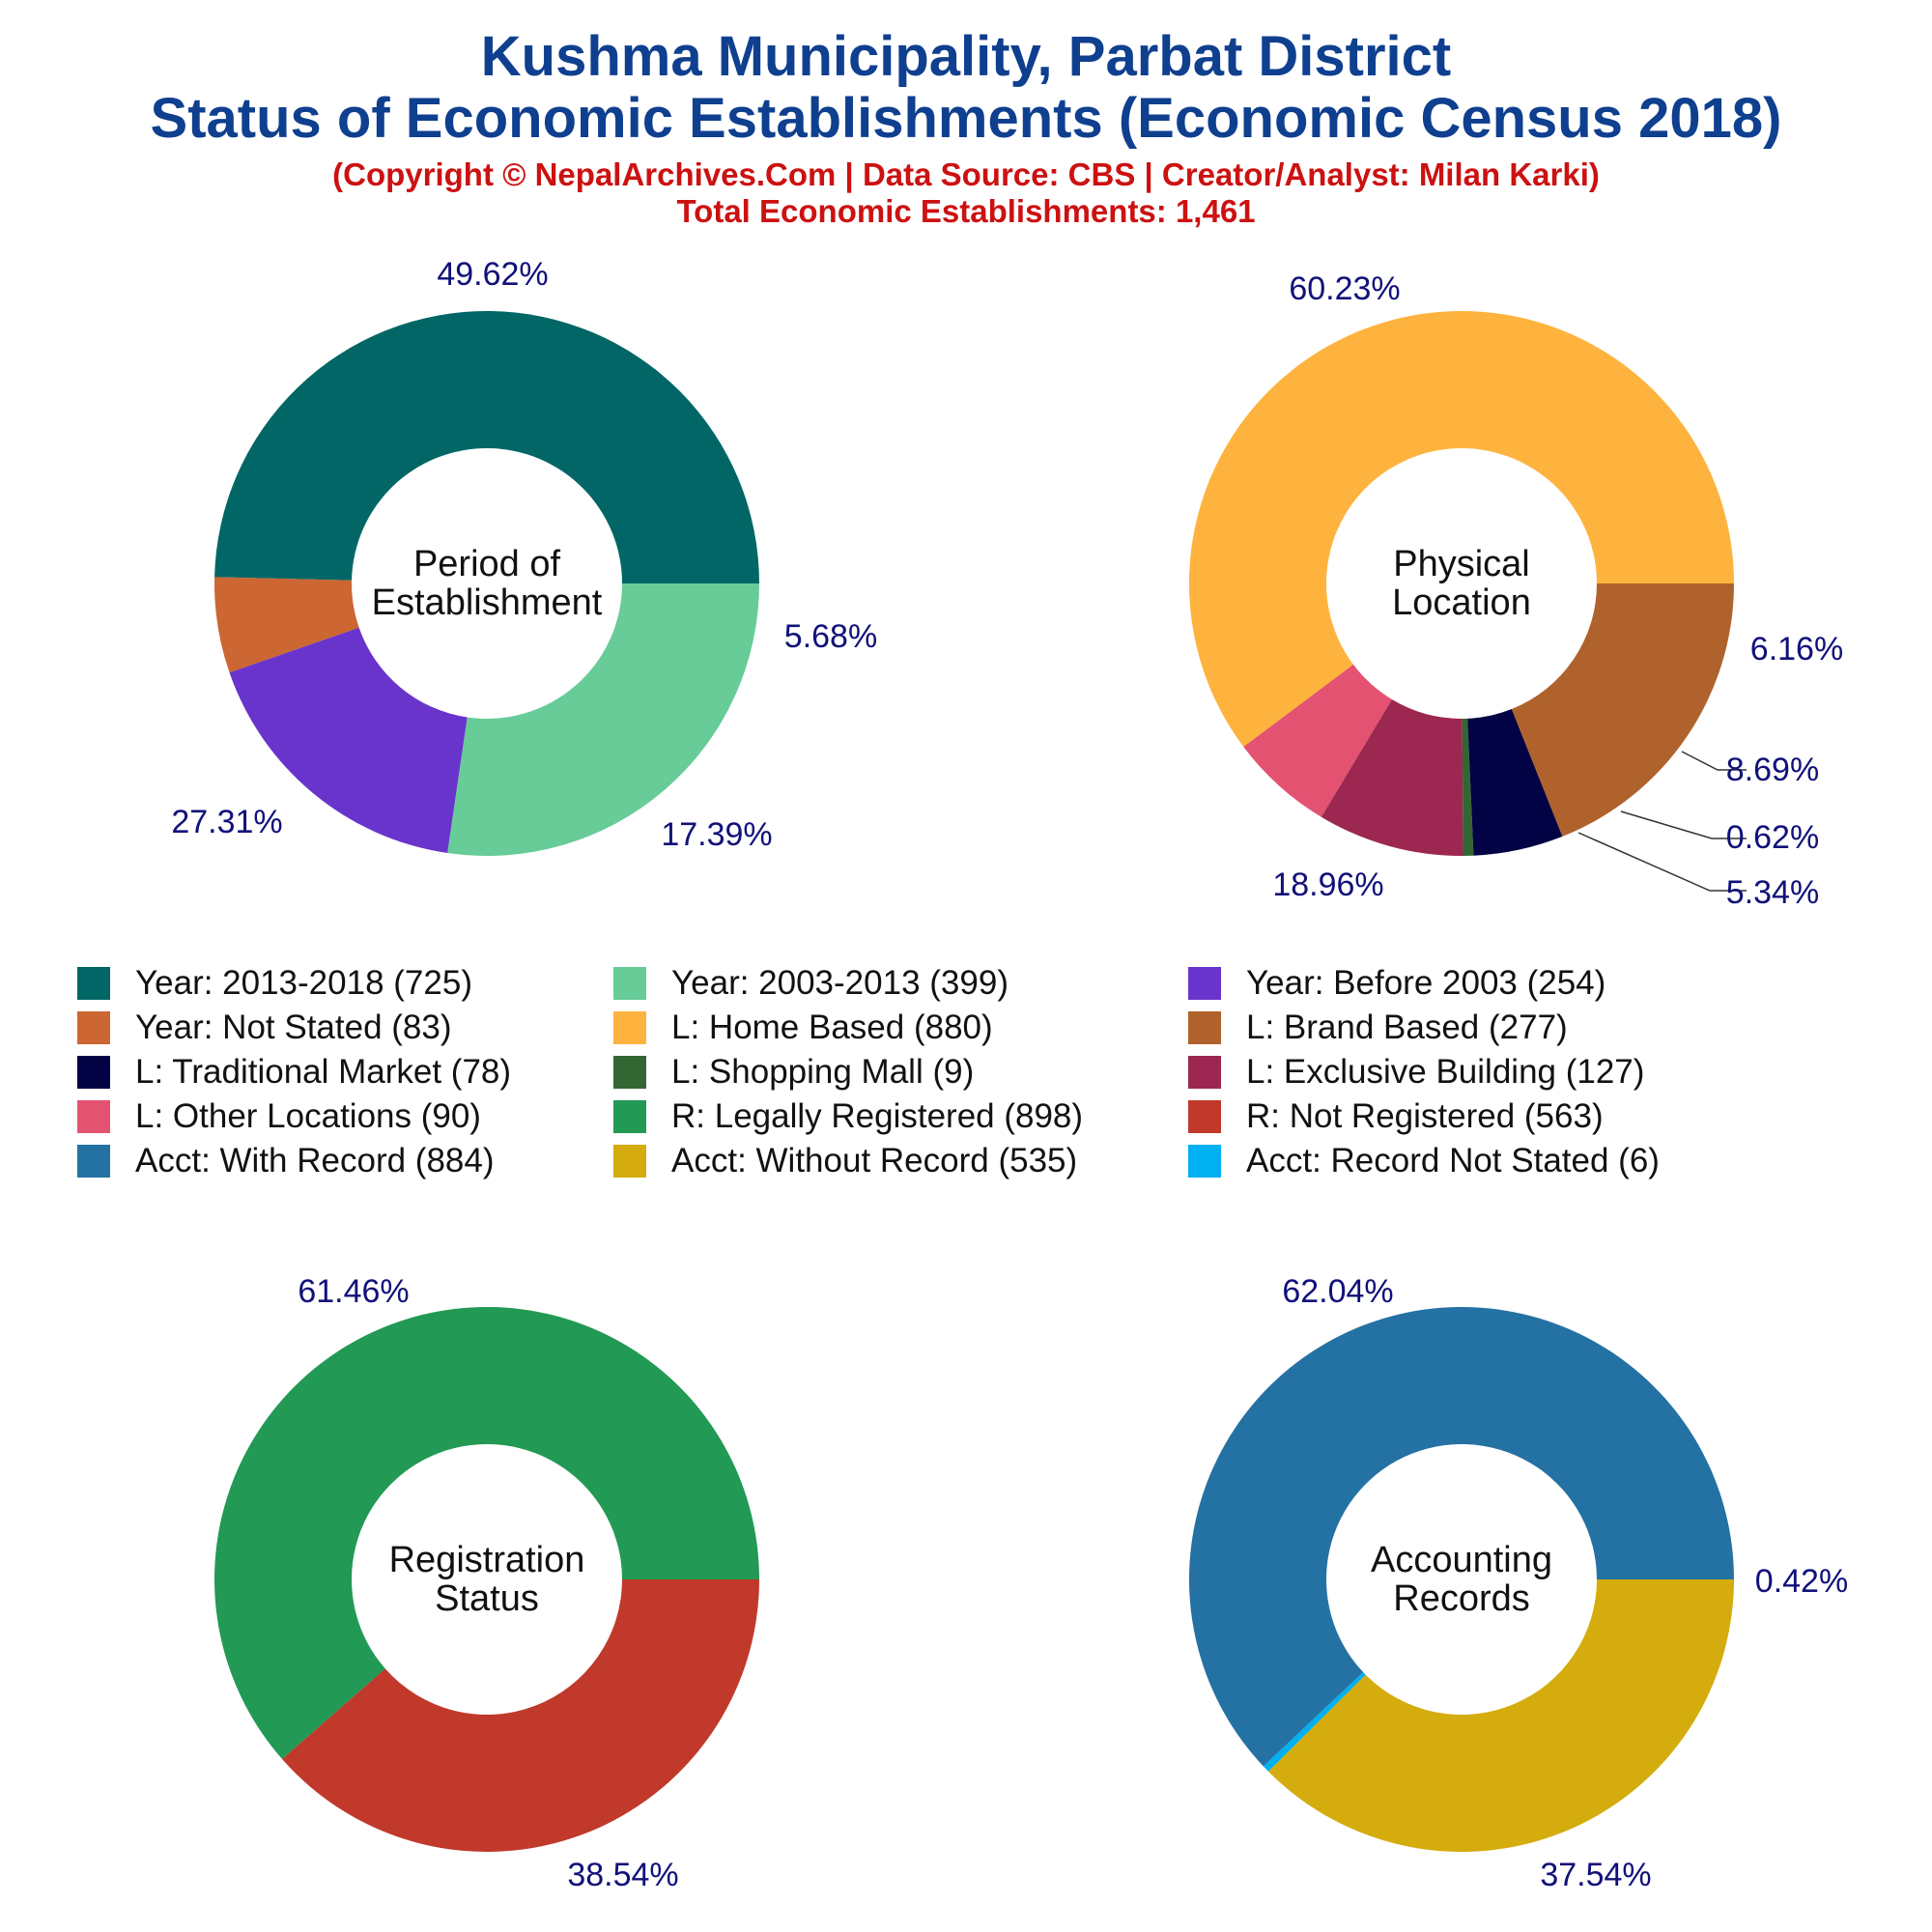  I want to click on donut-center-label: Establishment, so click(487, 602).